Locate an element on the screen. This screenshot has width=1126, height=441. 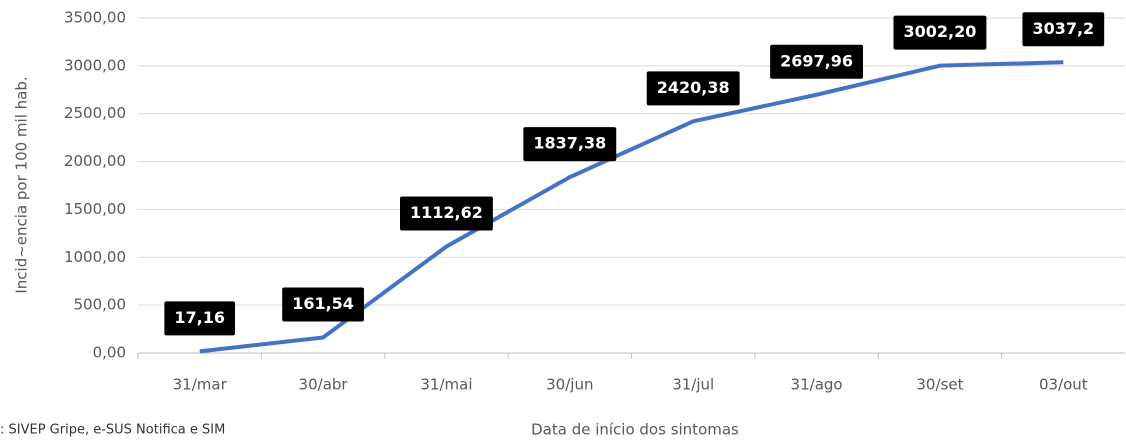
x-tick-label: 30/abr is located at coordinates (324, 385).